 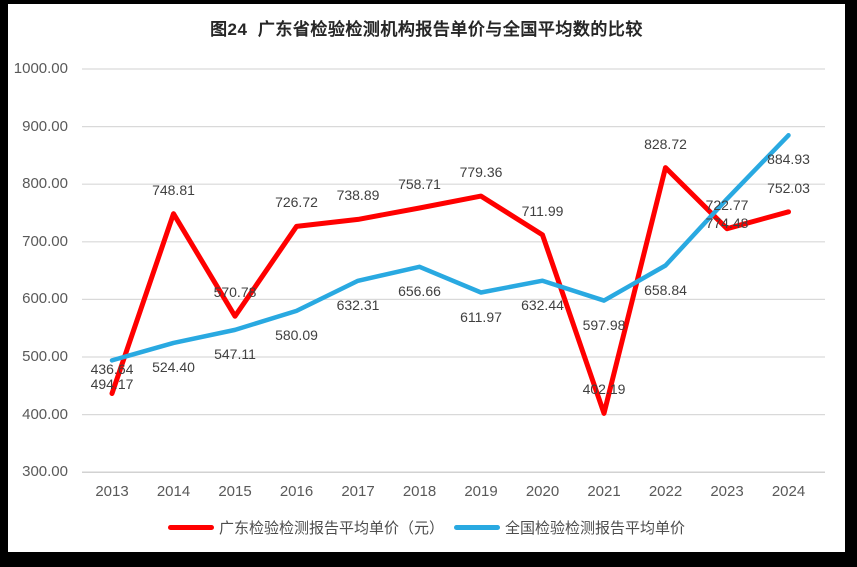 I want to click on legend: 广东检验检测报告平均单价（元） 全国检验检测报告平均单价, so click(x=426, y=527).